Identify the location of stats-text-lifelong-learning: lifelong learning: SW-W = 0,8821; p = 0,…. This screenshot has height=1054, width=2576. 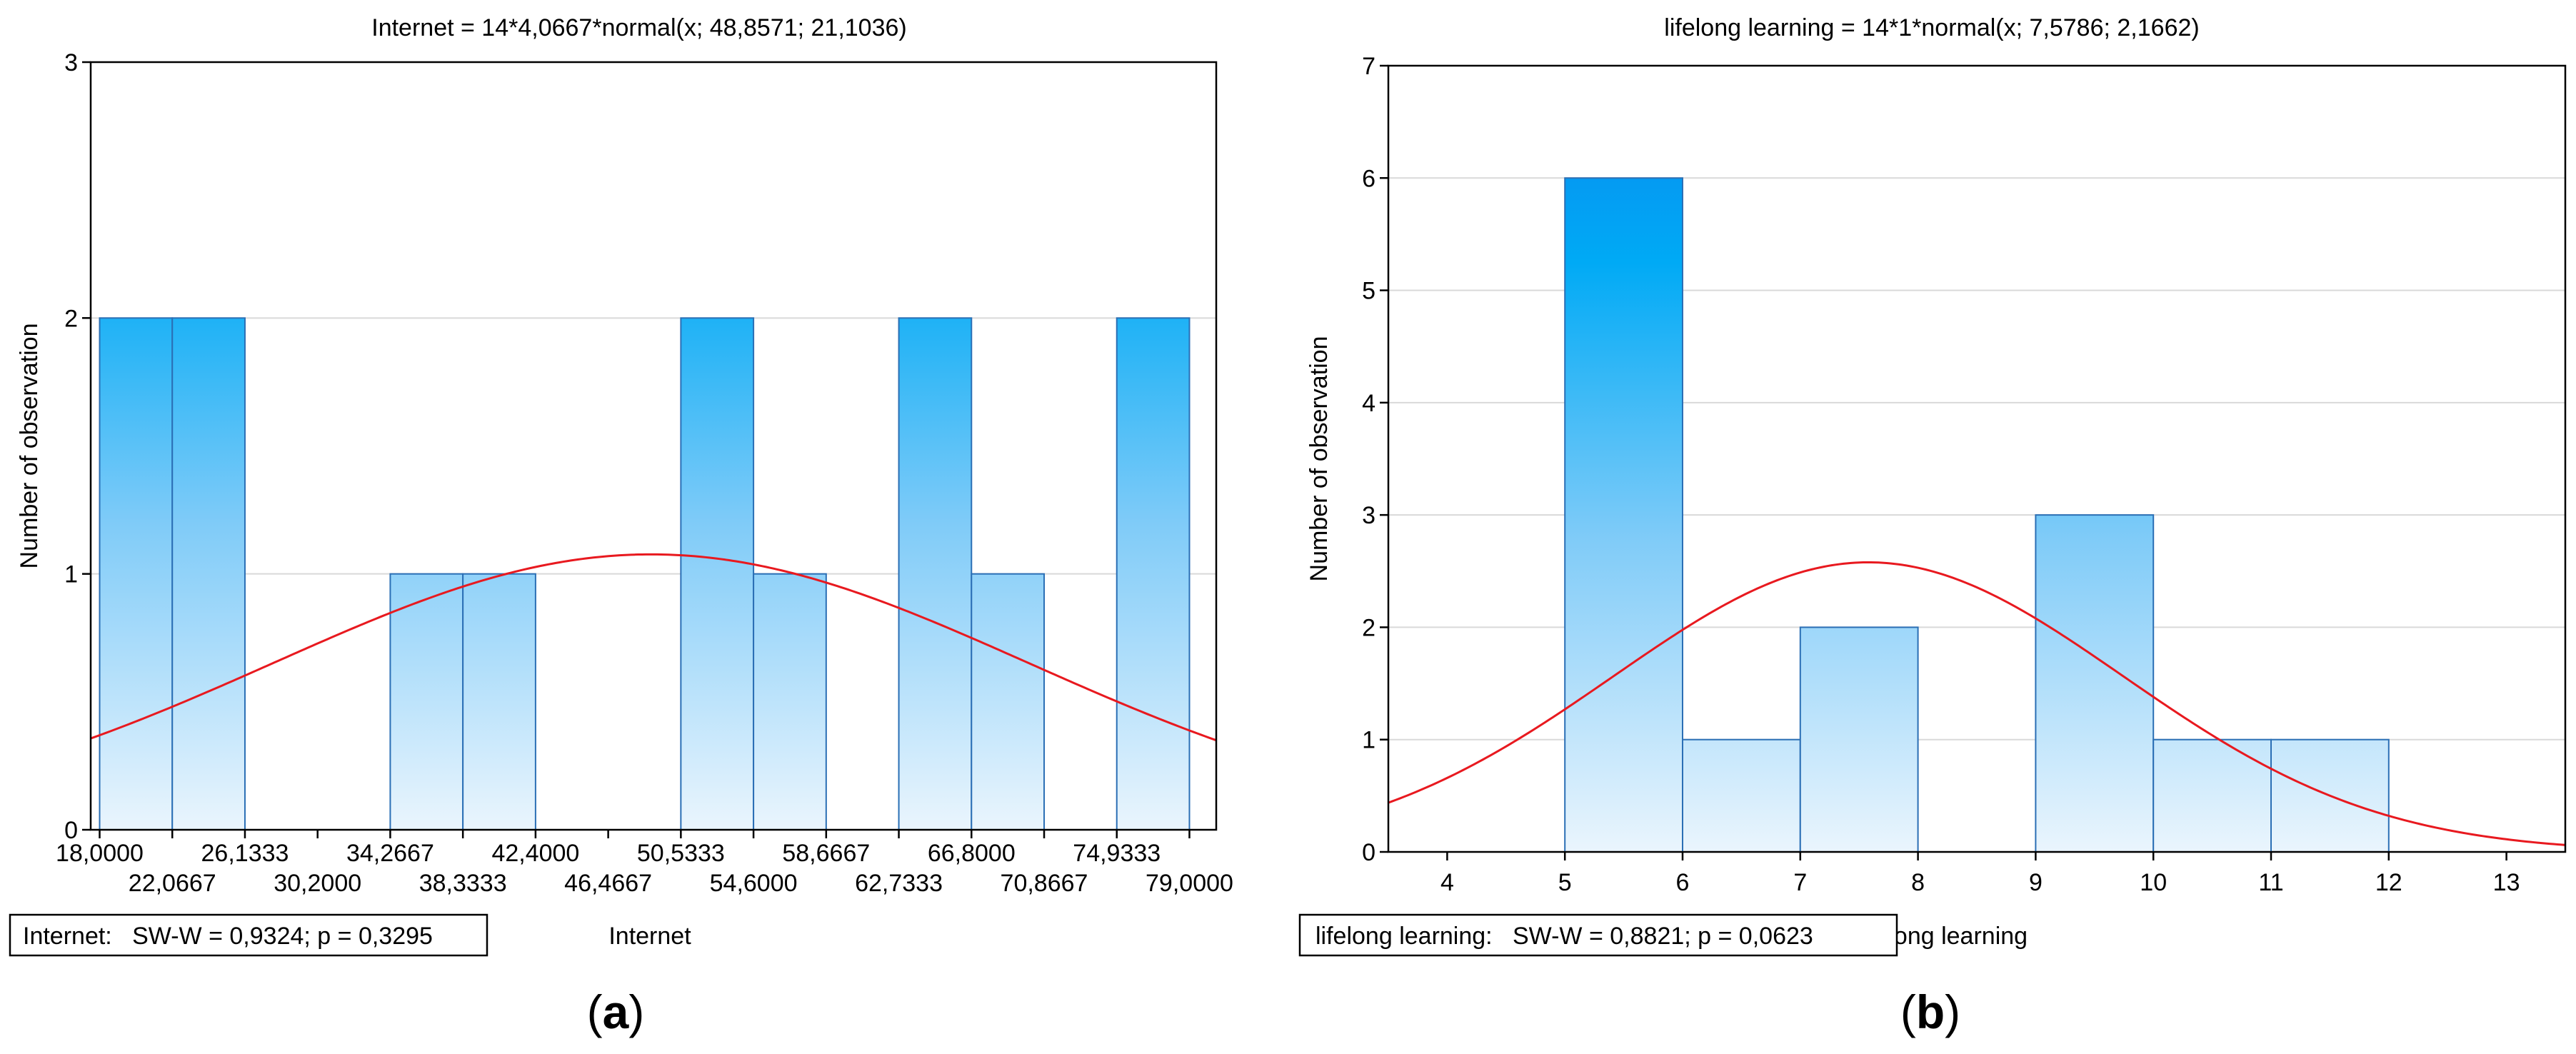
(1564, 937).